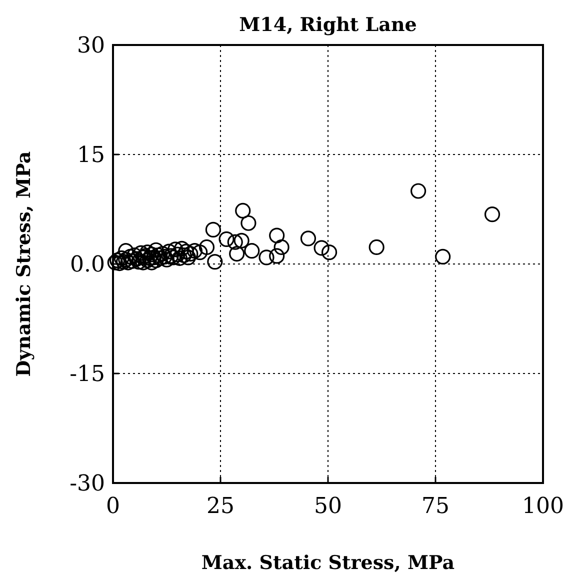  Describe the element at coordinates (328, 563) in the screenshot. I see `x-axis-title: Max. Static Stress, MPa` at that location.